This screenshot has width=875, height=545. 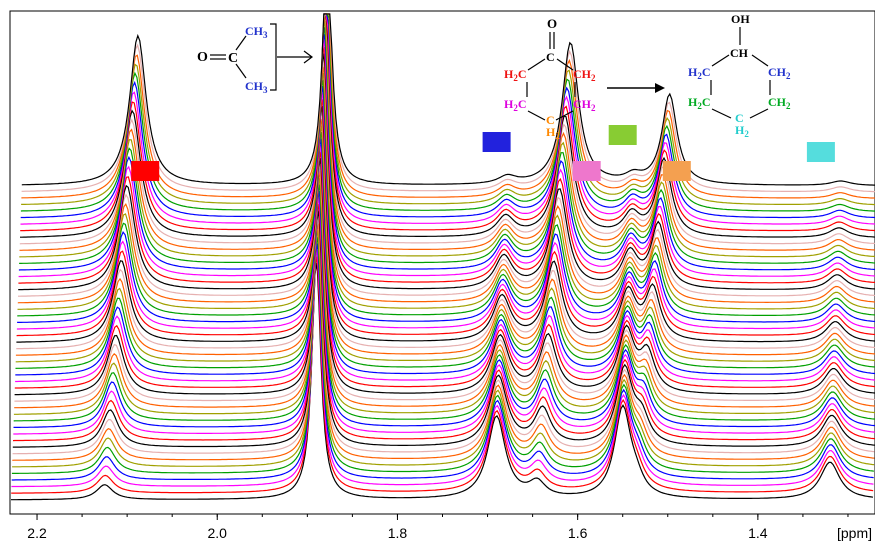 What do you see at coordinates (740, 19) in the screenshot?
I see `cyclohexanol-oh: OH` at bounding box center [740, 19].